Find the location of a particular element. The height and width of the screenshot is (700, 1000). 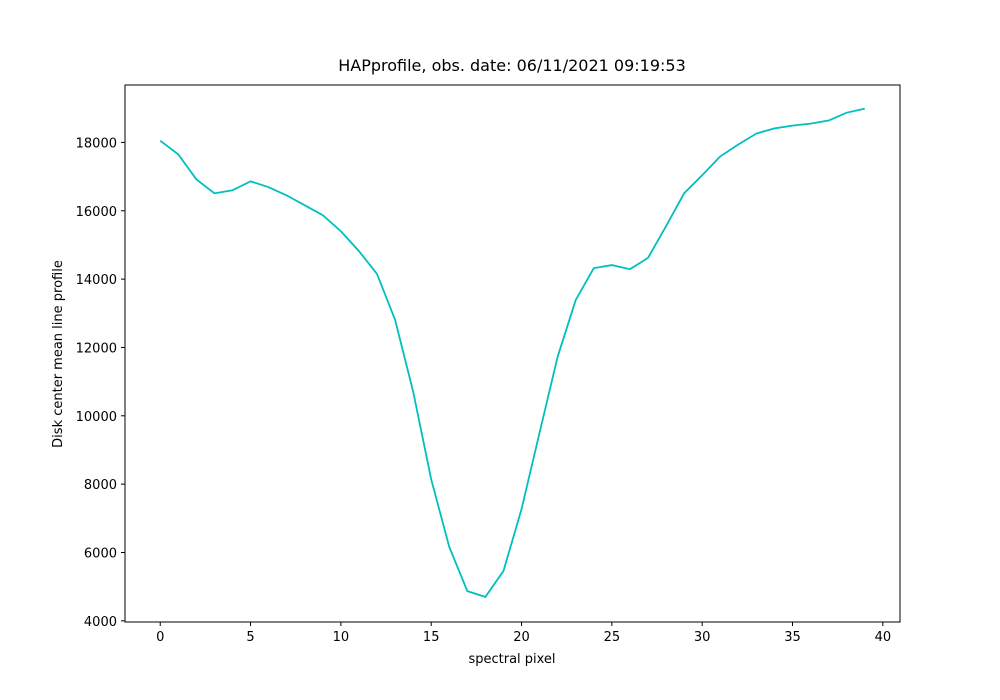

x-tick-label: 10 is located at coordinates (341, 637).